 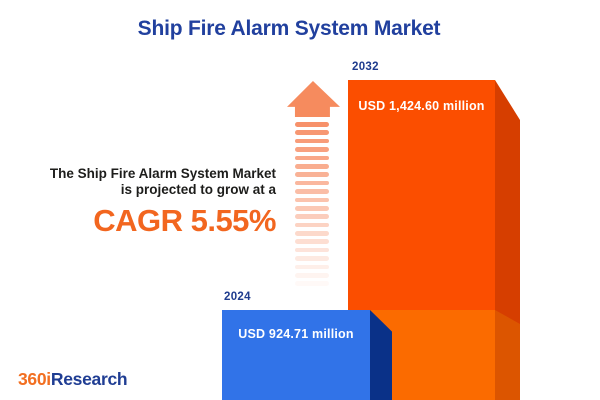 I want to click on annotation-line-2: is projected to grow at a, so click(x=198, y=189).